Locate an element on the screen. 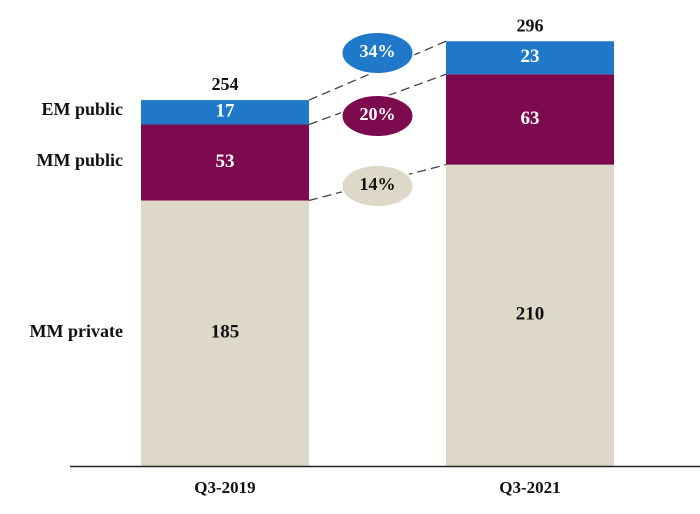  data-label-mm-private-1: 185 is located at coordinates (225, 332).